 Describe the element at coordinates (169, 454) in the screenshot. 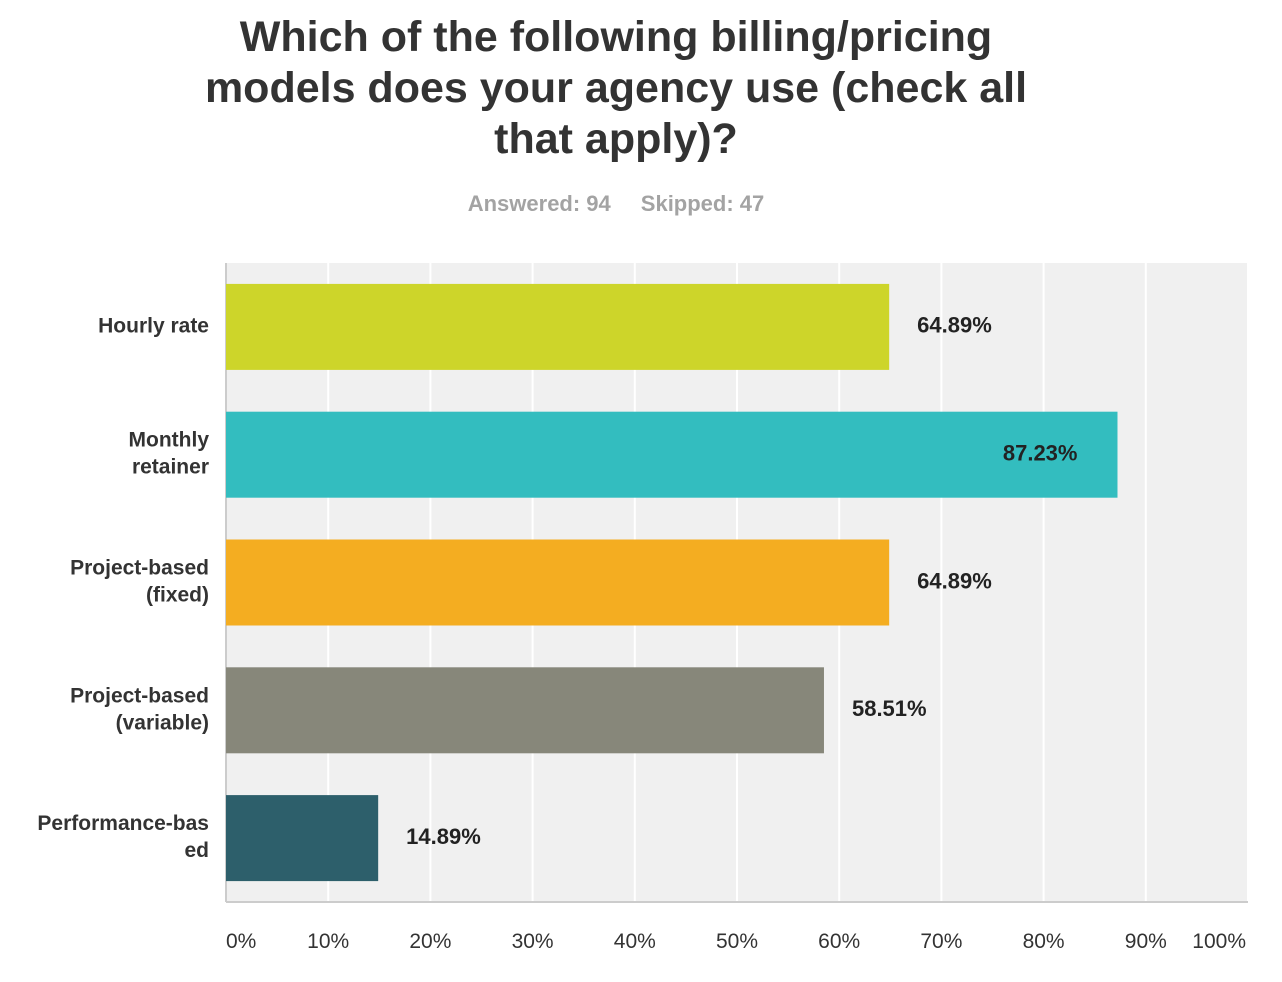

I see `category-label: Monthly retainer` at that location.